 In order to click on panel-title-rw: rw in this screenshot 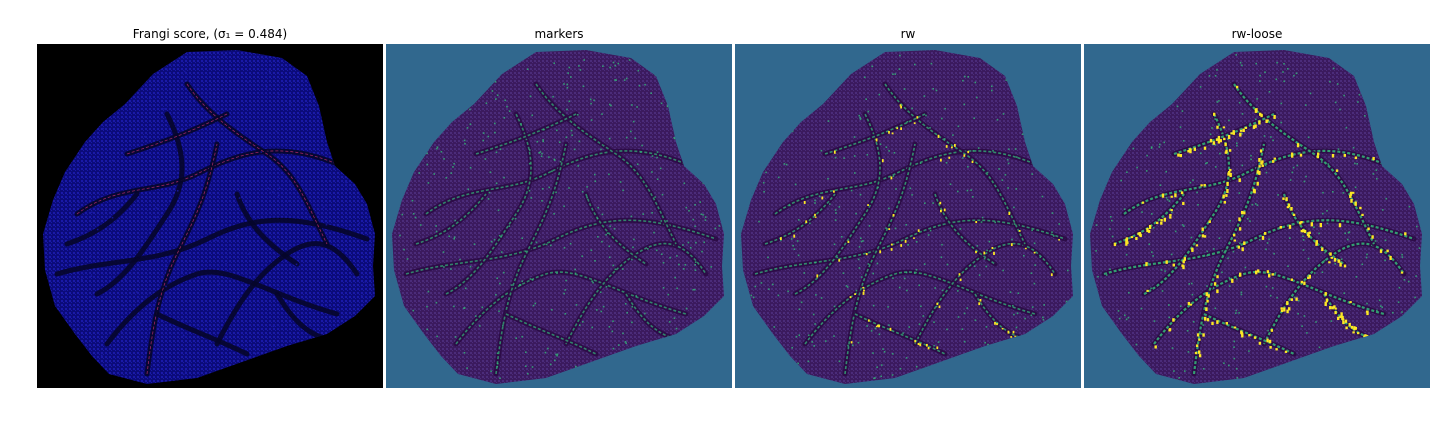, I will do `click(908, 34)`.